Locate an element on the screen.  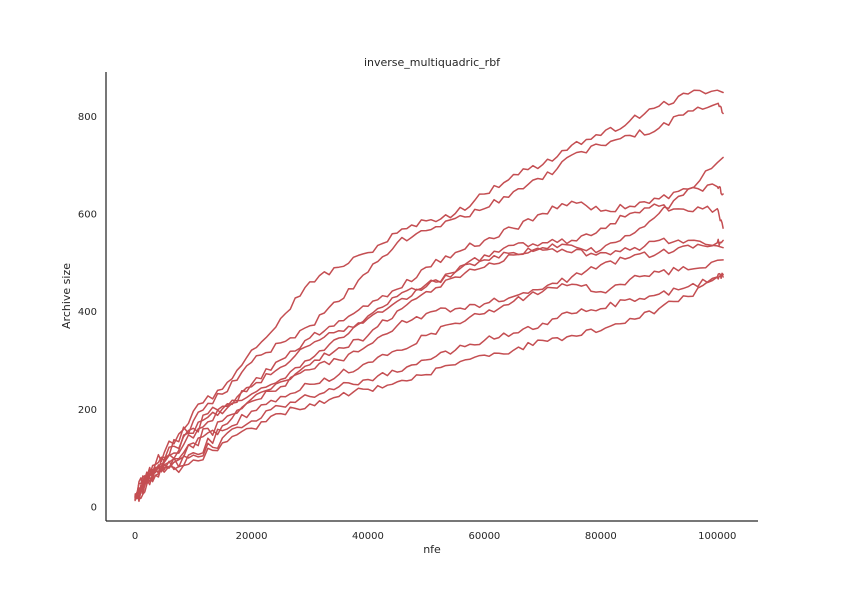
y-axis-ticks: 0 200 400 600 800 is located at coordinates (87, 312).